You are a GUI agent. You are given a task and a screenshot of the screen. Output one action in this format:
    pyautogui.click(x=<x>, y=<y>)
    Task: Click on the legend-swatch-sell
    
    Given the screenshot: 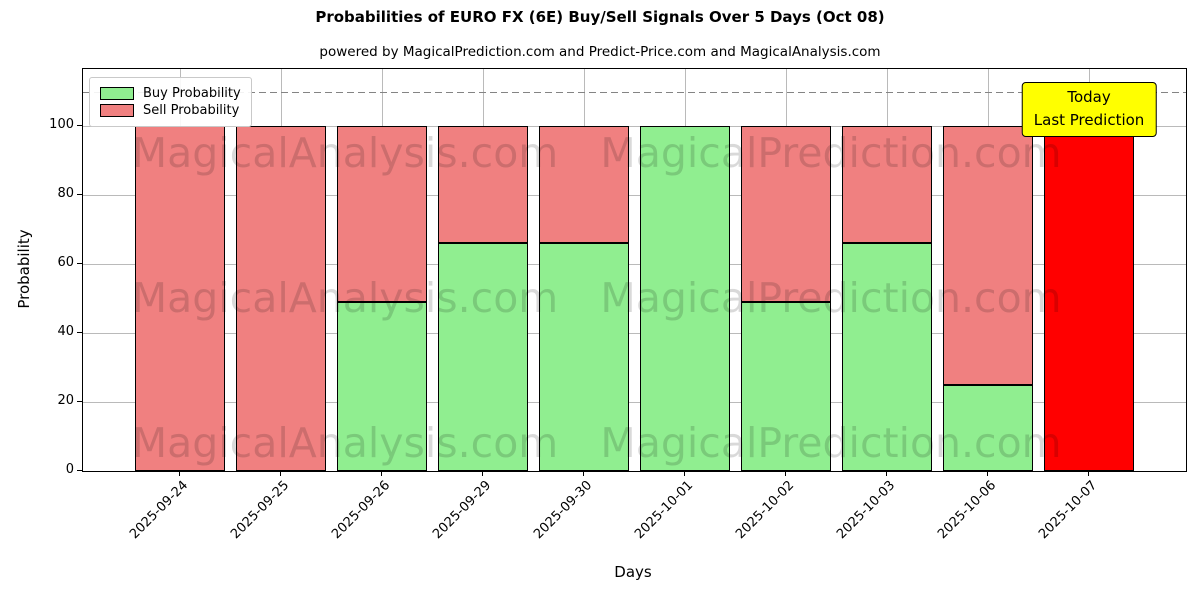 What is the action you would take?
    pyautogui.click(x=117, y=110)
    